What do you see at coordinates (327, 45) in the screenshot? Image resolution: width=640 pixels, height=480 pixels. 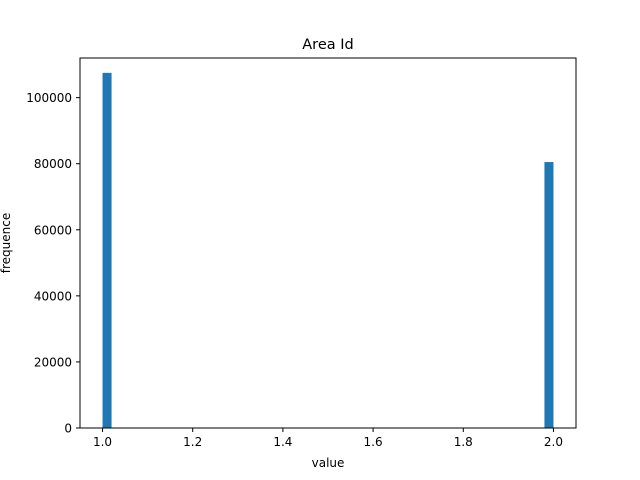 I see `chart-title: Area Id` at bounding box center [327, 45].